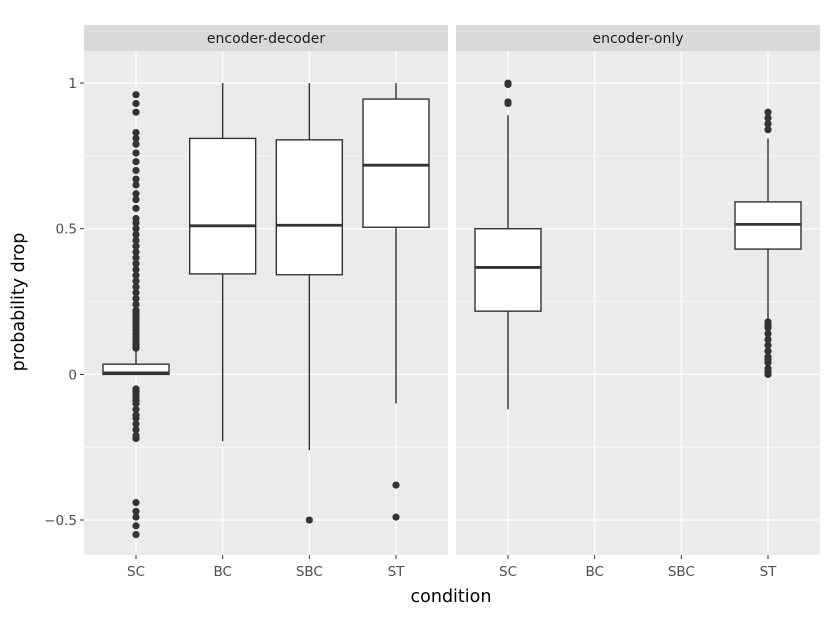  Describe the element at coordinates (72, 84) in the screenshot. I see `y-tick-label: 1` at that location.